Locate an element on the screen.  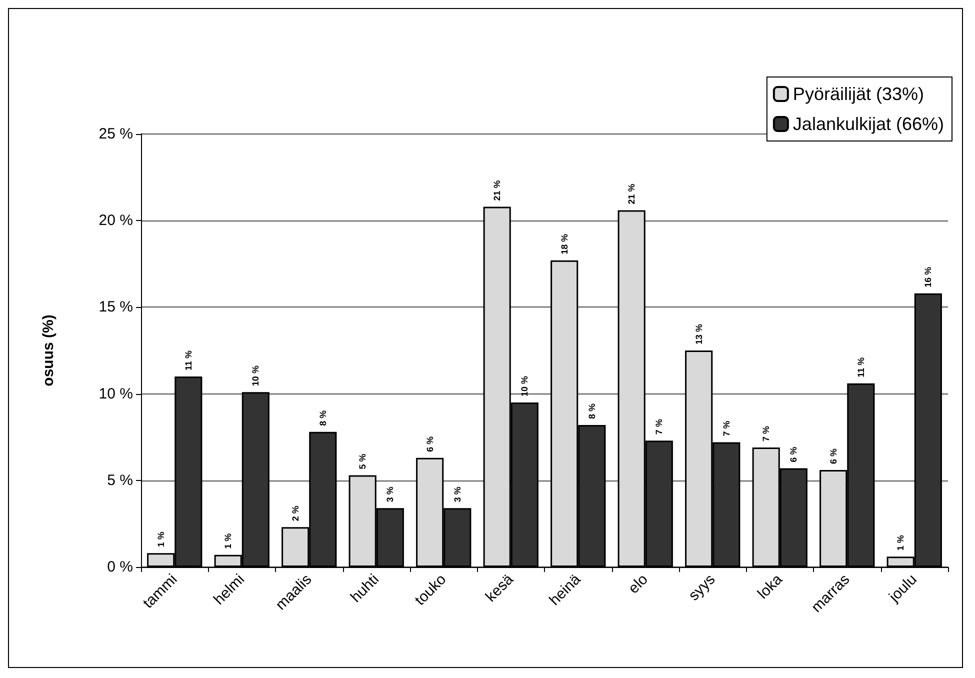
y-tick-label: 15 % is located at coordinates (115, 307).